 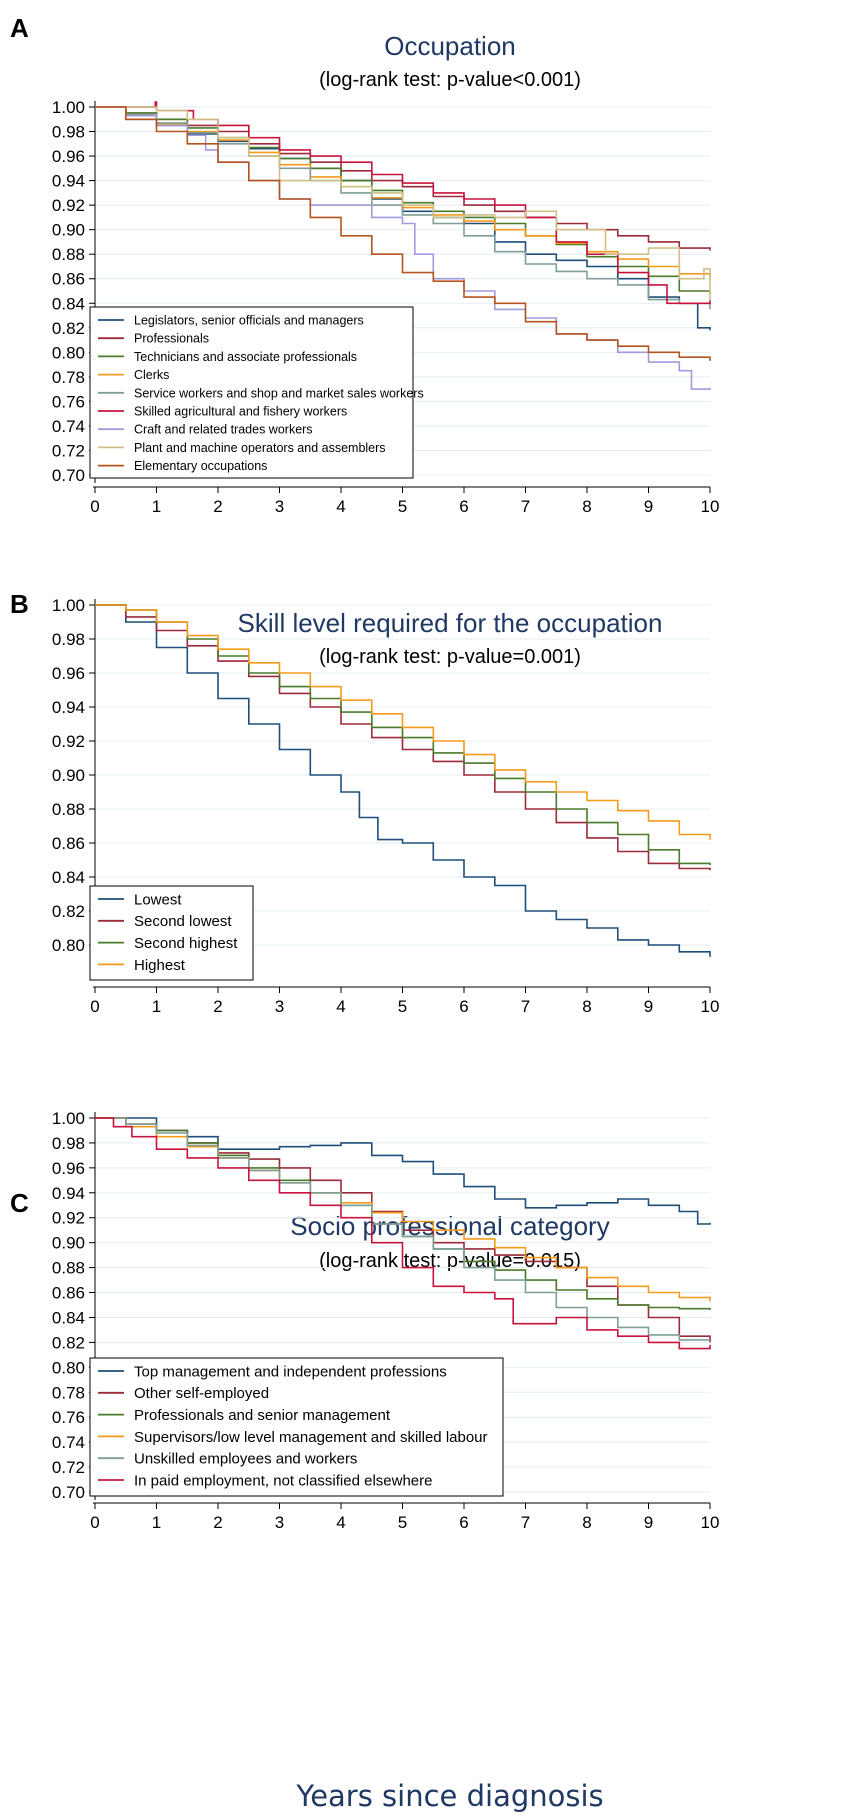 What do you see at coordinates (245, 1459) in the screenshot?
I see `legend-label: Unskilled employees and workers` at bounding box center [245, 1459].